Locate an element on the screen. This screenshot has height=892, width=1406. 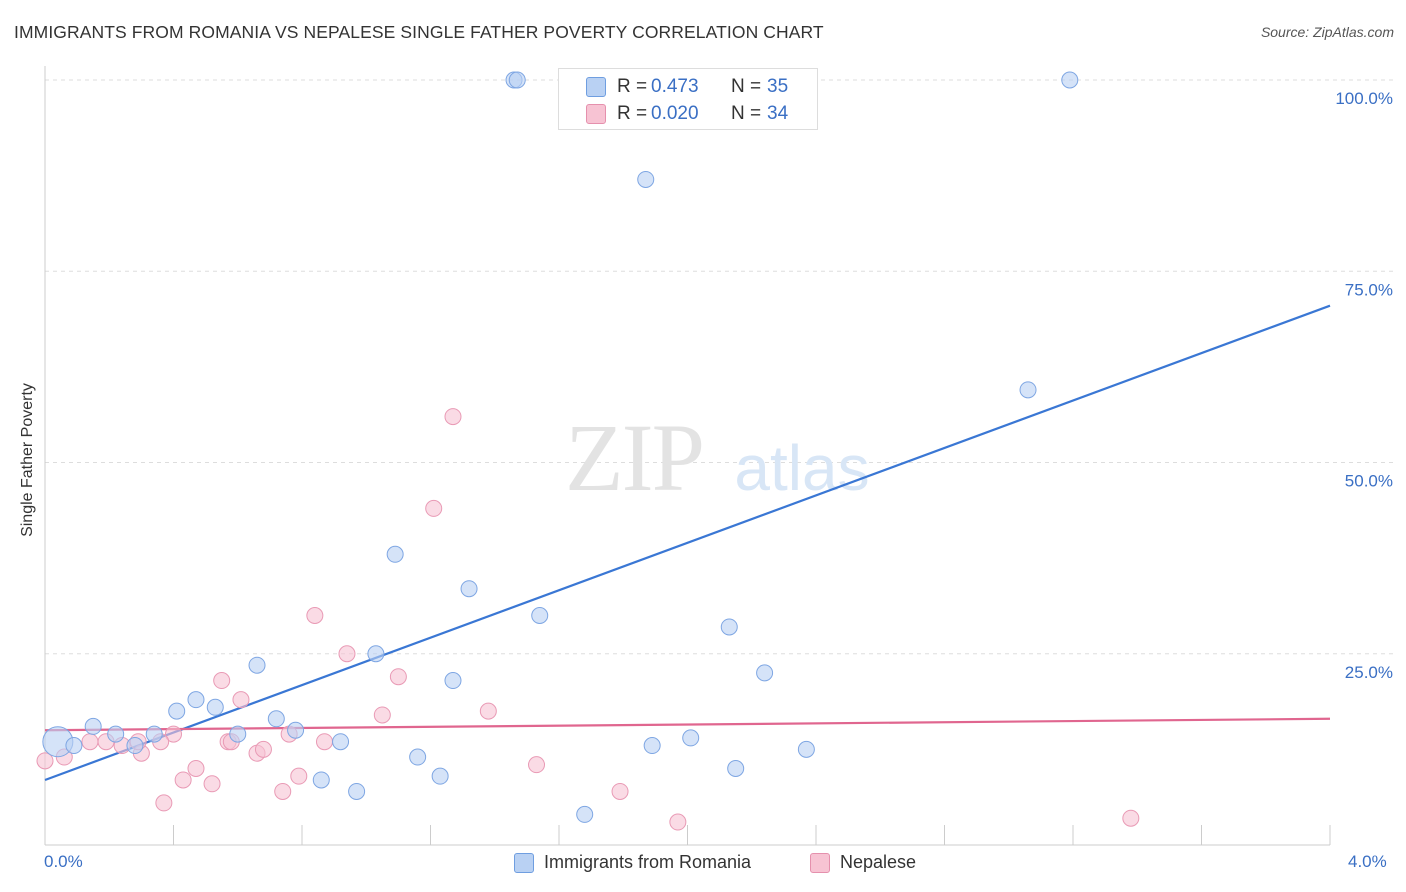
legend-item-nepalese: Nepalese is located at coordinates (863, 862).